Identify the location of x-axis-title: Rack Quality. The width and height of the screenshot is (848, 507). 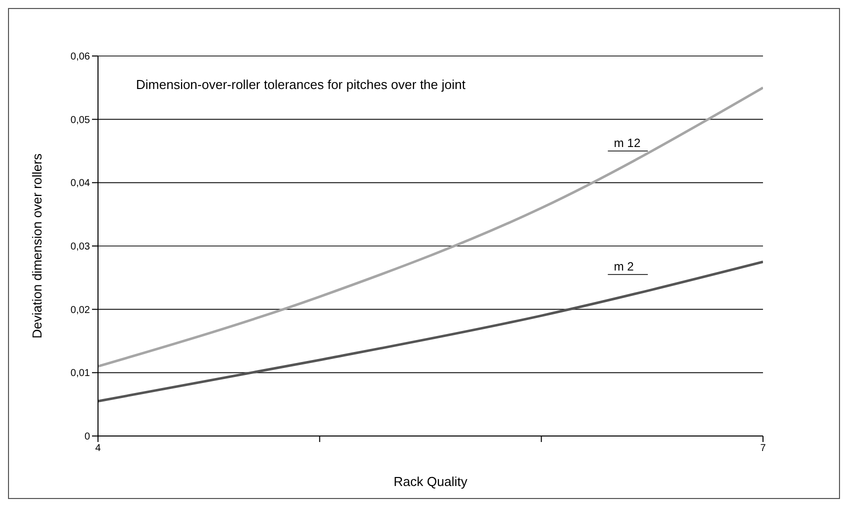
(431, 481).